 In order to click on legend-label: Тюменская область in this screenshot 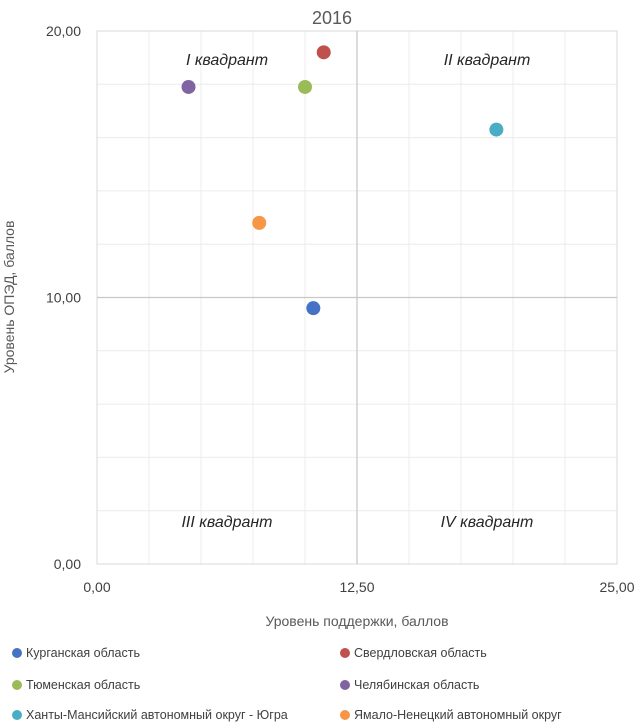, I will do `click(83, 685)`.